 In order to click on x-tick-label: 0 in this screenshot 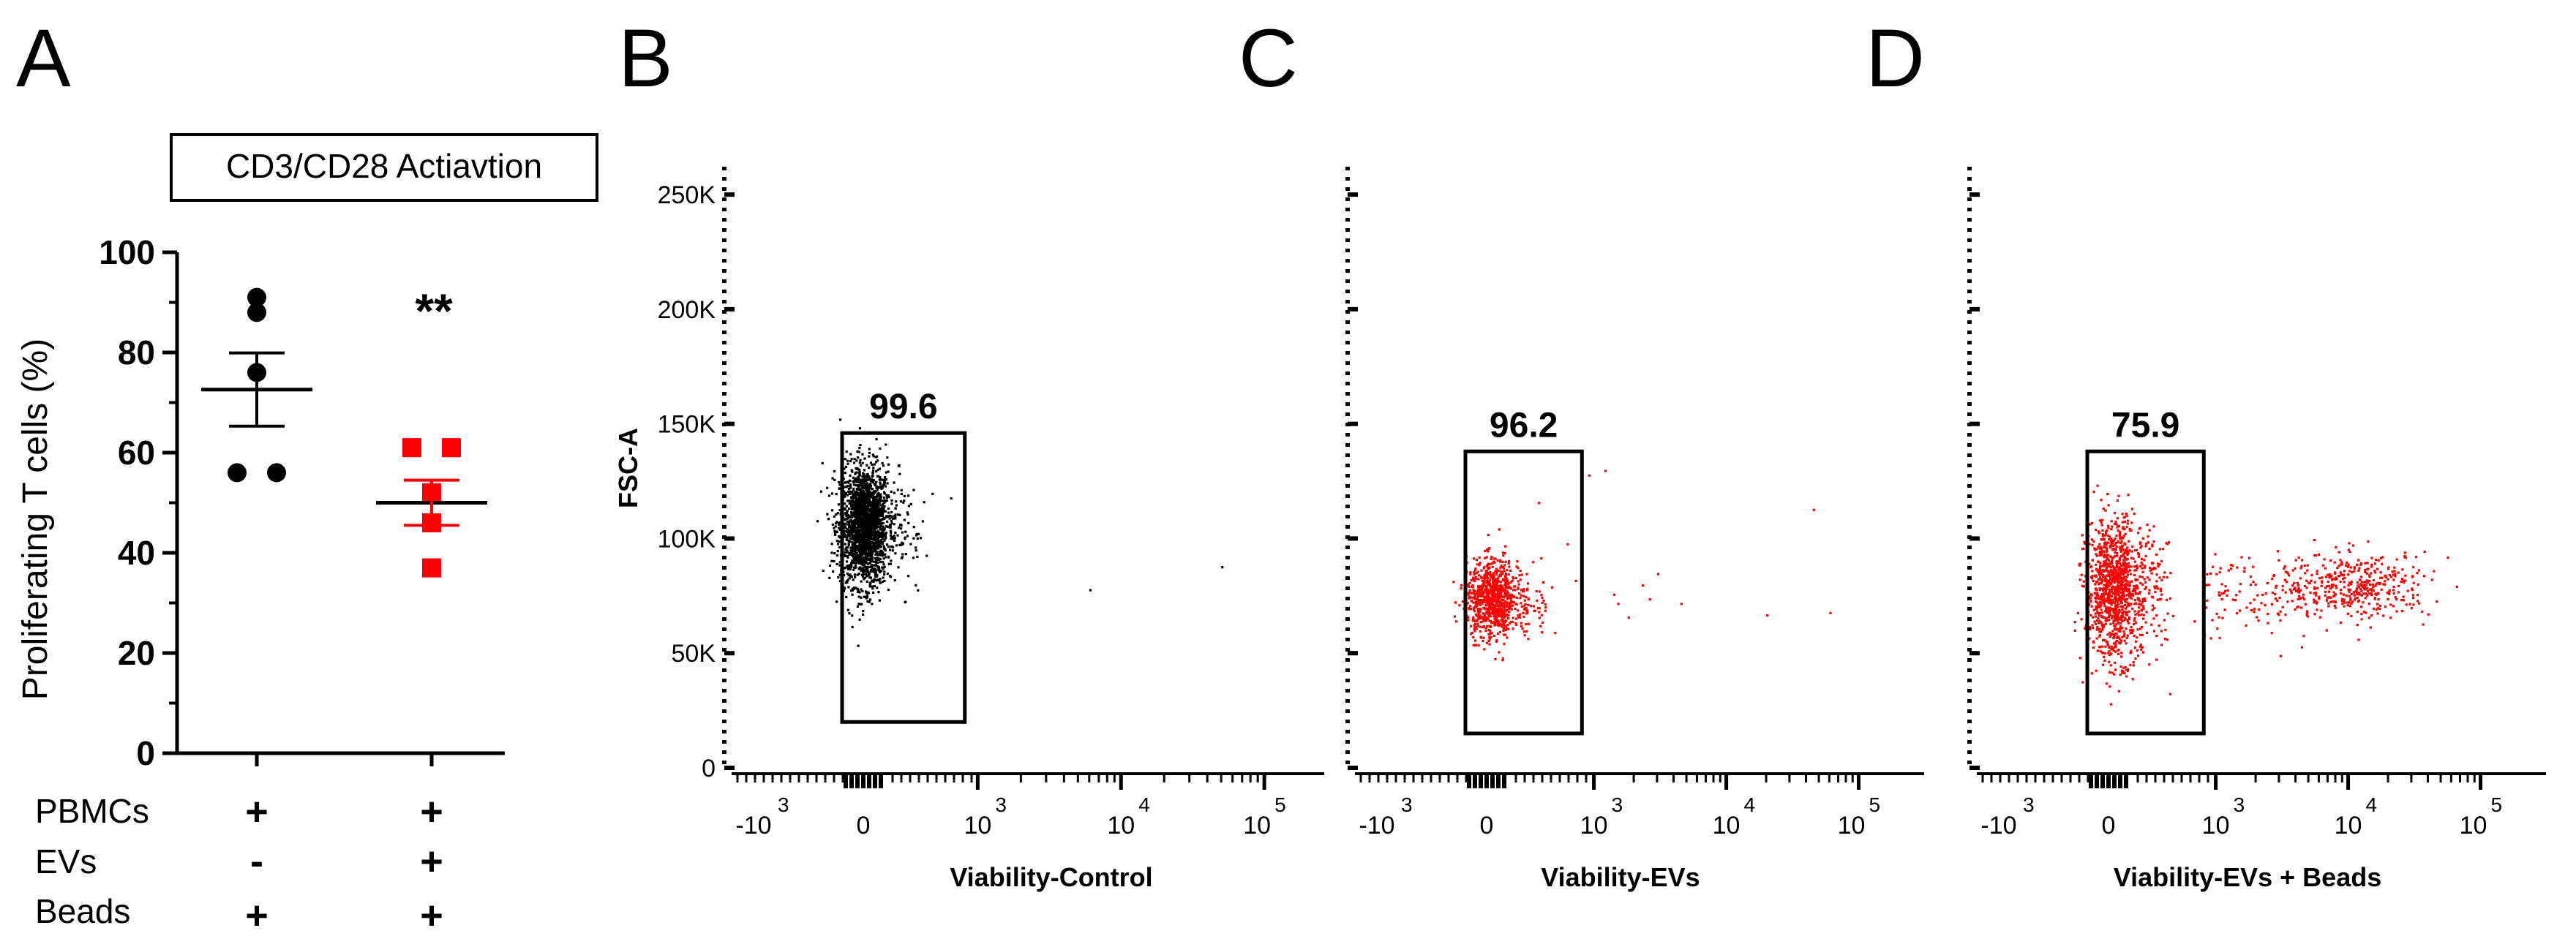, I will do `click(2109, 826)`.